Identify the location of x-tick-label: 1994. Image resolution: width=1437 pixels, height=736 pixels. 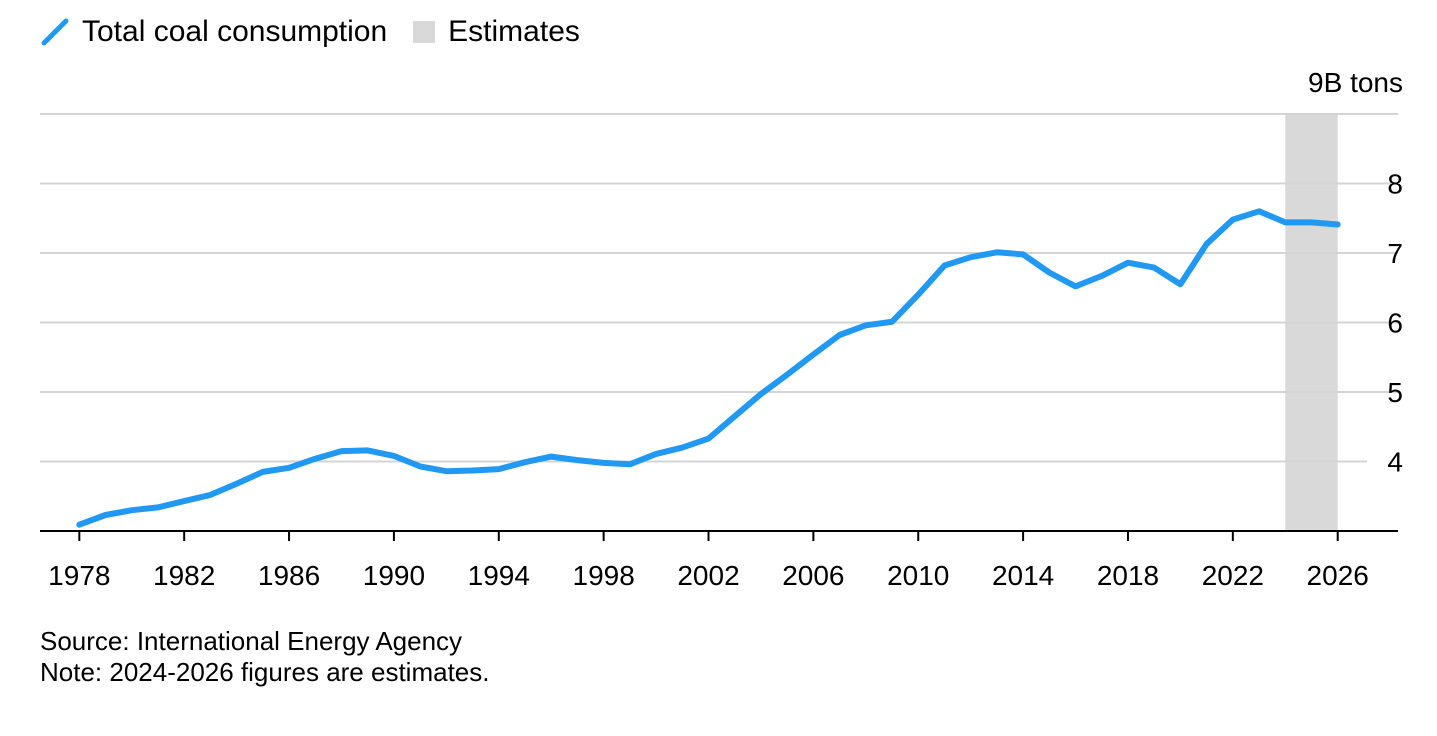
(499, 575).